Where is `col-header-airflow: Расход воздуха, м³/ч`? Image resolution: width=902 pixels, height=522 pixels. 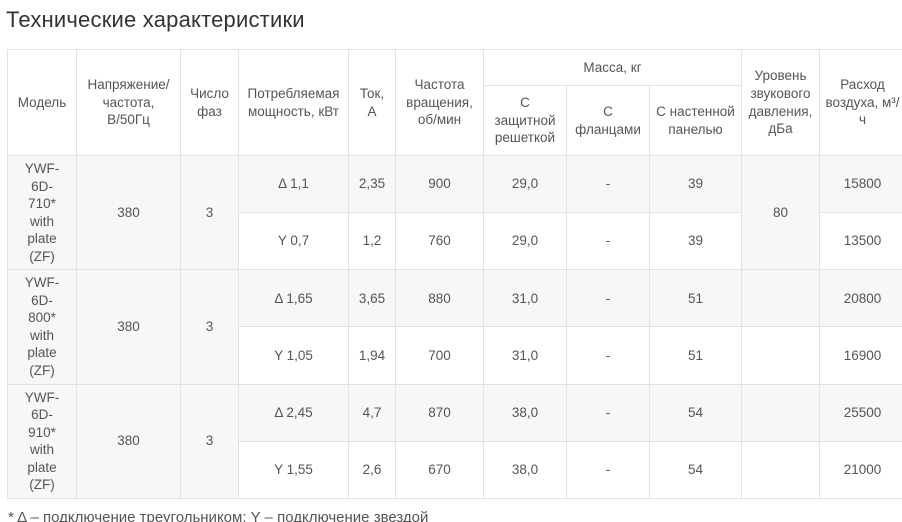
col-header-airflow: Расход воздуха, м³/ч is located at coordinates (860, 102).